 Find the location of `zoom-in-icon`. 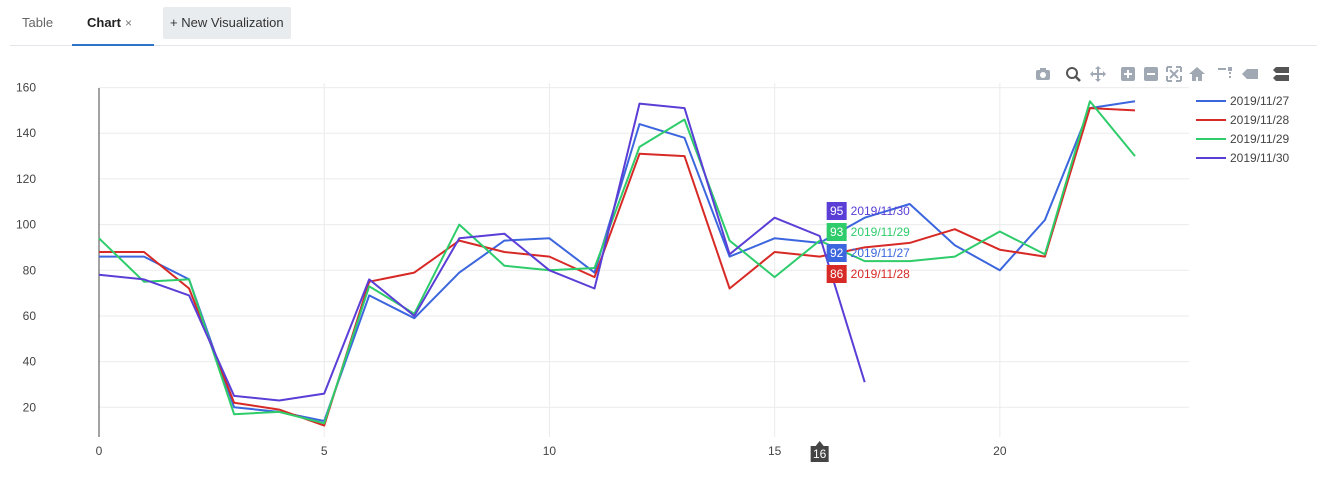

zoom-in-icon is located at coordinates (1128, 74).